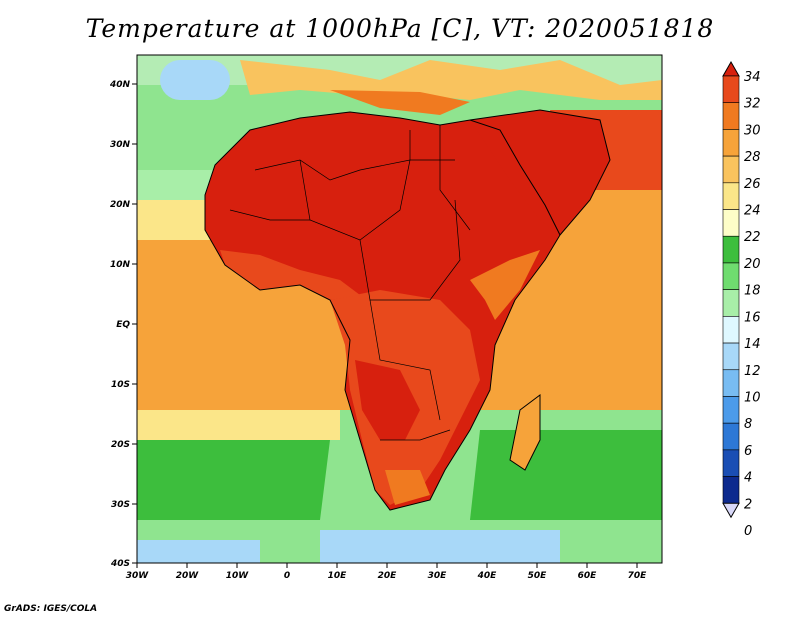  What do you see at coordinates (752, 344) in the screenshot?
I see `colorbar-label: 14` at bounding box center [752, 344].